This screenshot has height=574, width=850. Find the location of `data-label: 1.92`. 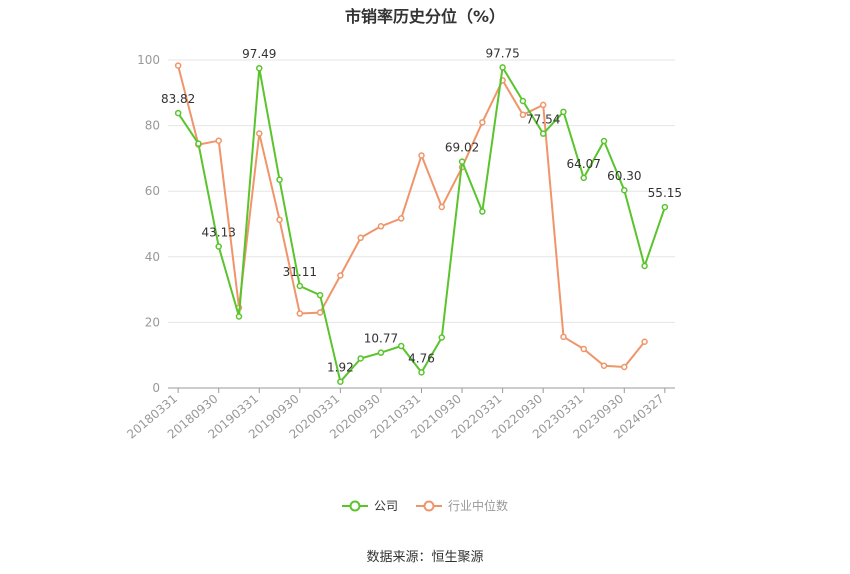

data-label: 1.92 is located at coordinates (340, 368).